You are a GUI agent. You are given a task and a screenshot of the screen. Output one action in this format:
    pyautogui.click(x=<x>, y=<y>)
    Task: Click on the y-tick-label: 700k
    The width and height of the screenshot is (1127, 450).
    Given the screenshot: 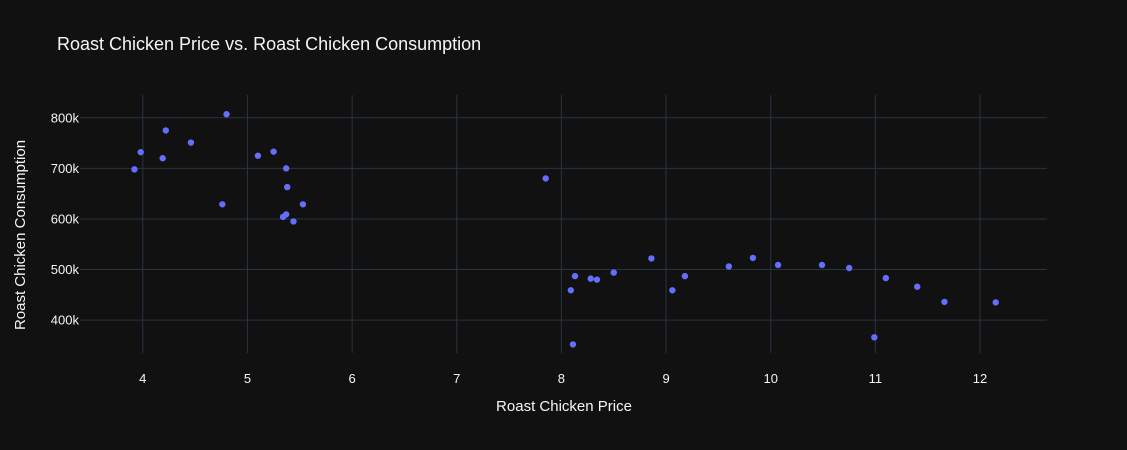 What is the action you would take?
    pyautogui.click(x=65, y=168)
    